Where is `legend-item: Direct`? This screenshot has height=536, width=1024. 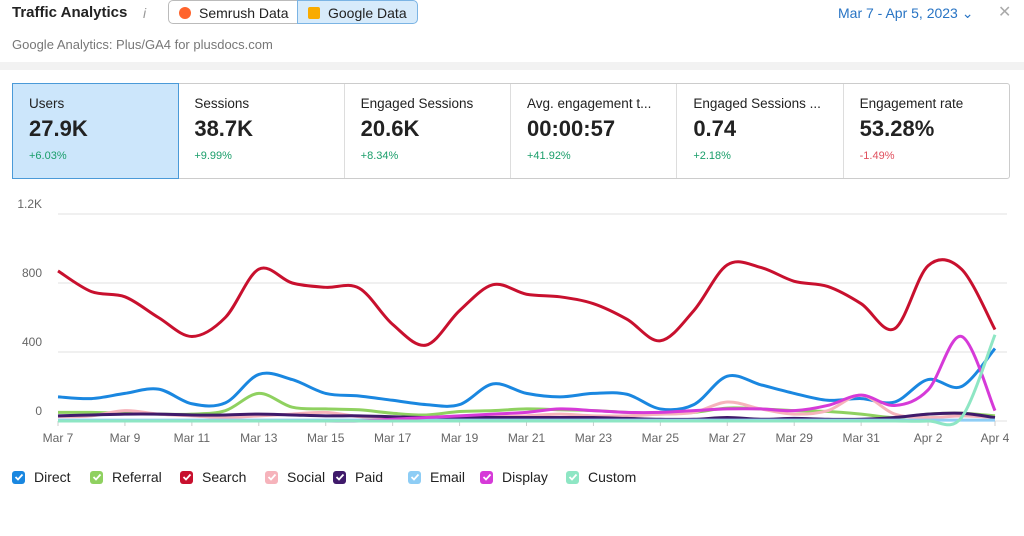
legend-item: Direct is located at coordinates (41, 477).